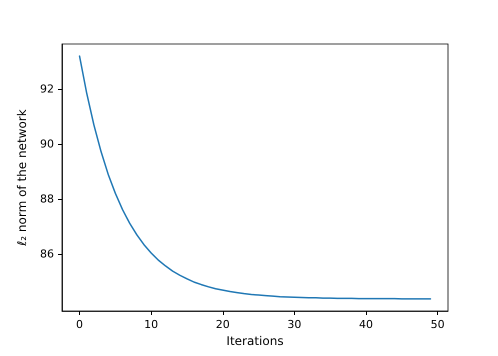  Describe the element at coordinates (437, 324) in the screenshot. I see `x-tick-label: 50` at that location.